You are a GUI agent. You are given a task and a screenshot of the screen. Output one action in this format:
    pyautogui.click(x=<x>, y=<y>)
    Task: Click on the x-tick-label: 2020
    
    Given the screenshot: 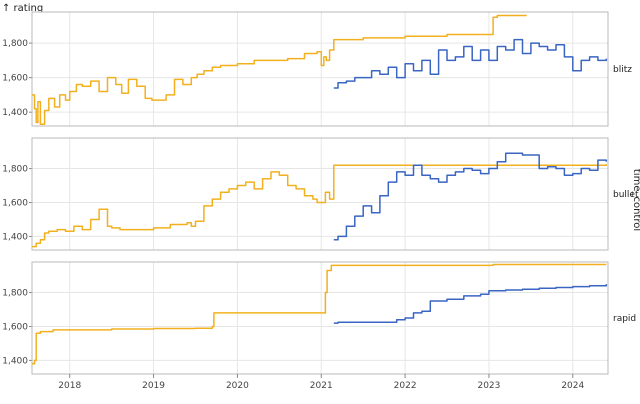 What is the action you would take?
    pyautogui.click(x=237, y=386)
    